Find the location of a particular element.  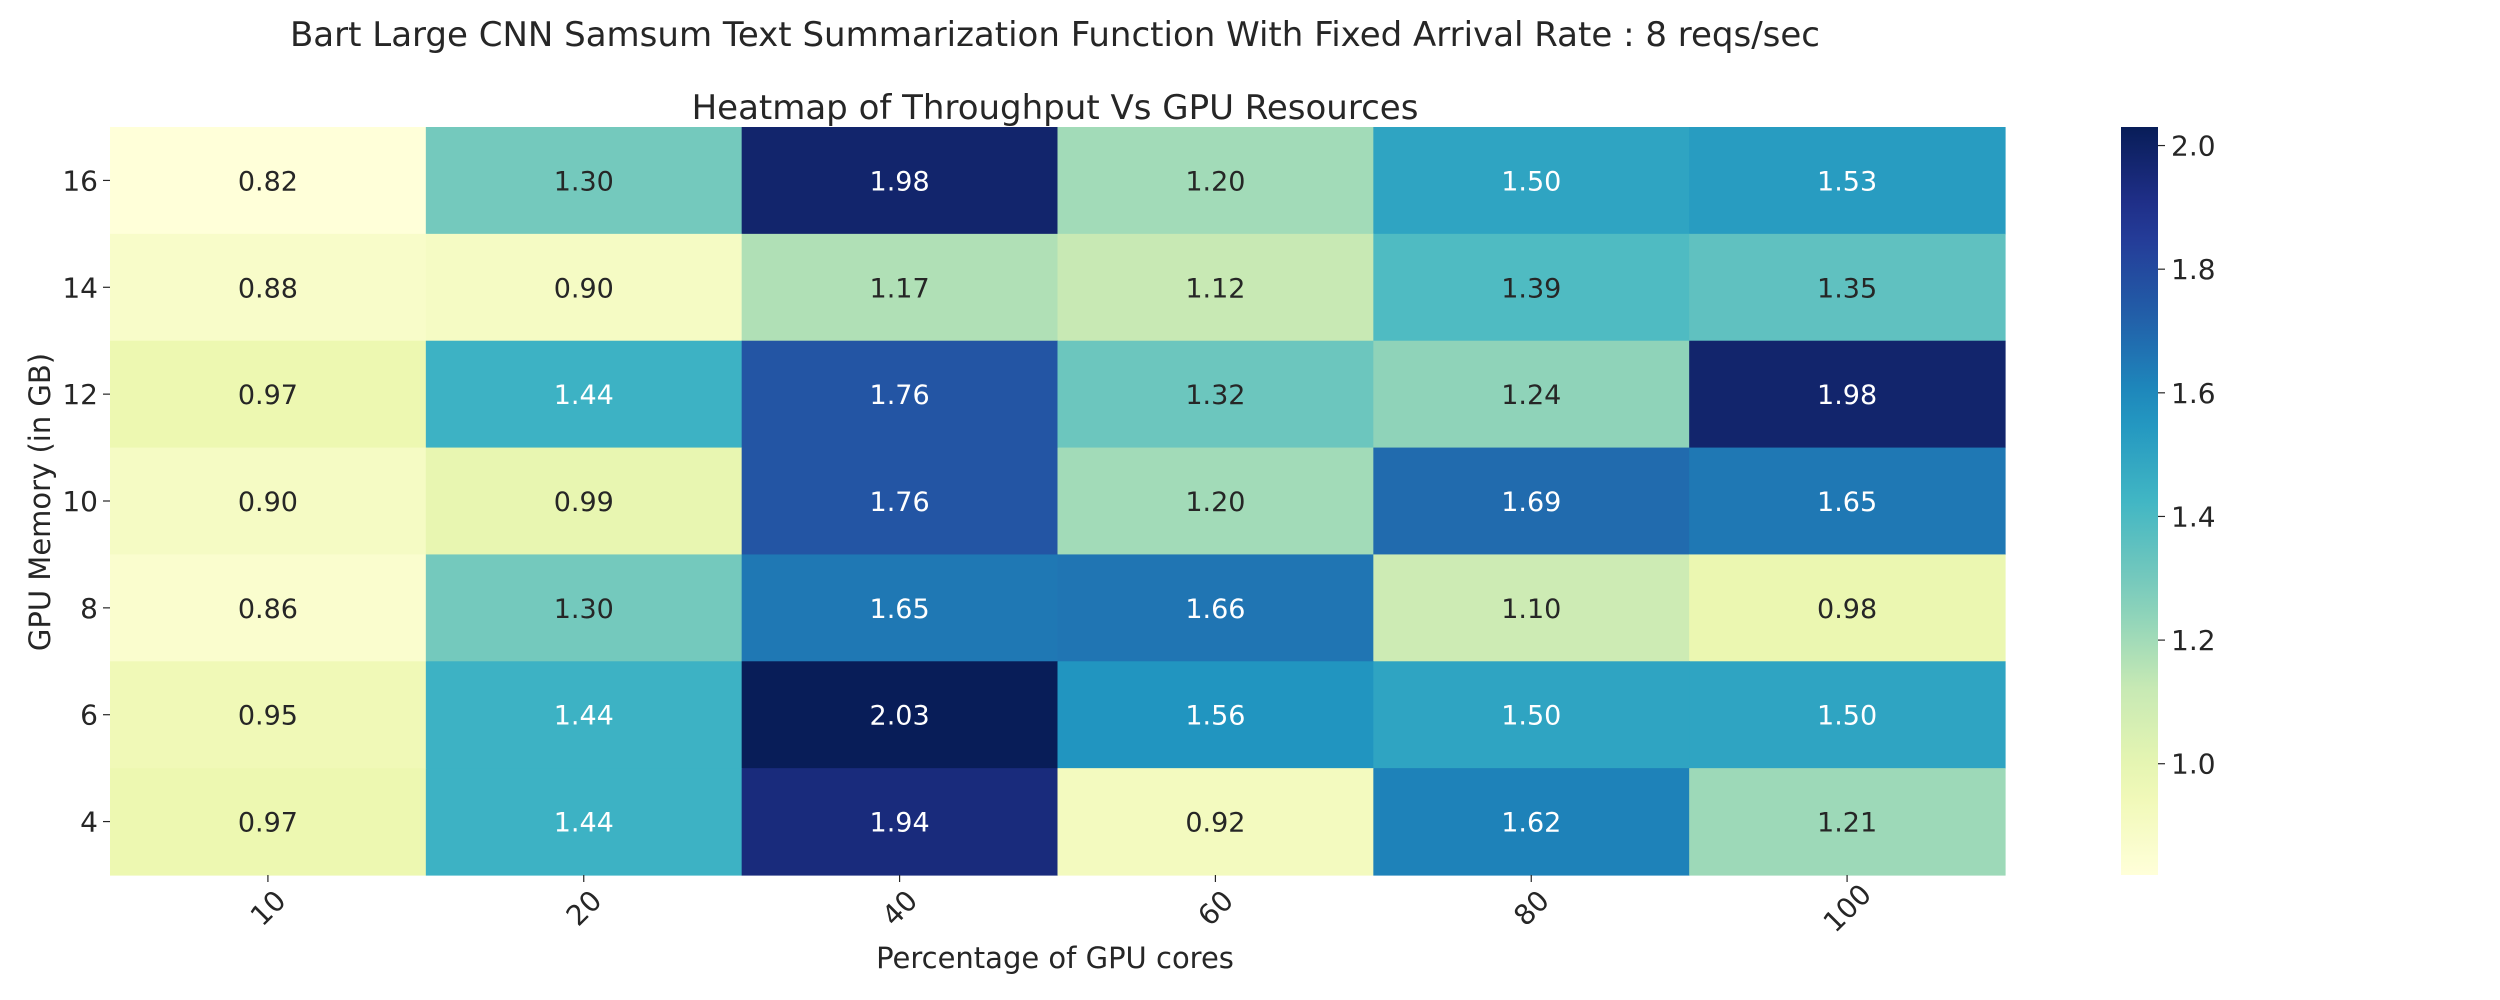

cell-value-label: 1.56 is located at coordinates (1215, 716).